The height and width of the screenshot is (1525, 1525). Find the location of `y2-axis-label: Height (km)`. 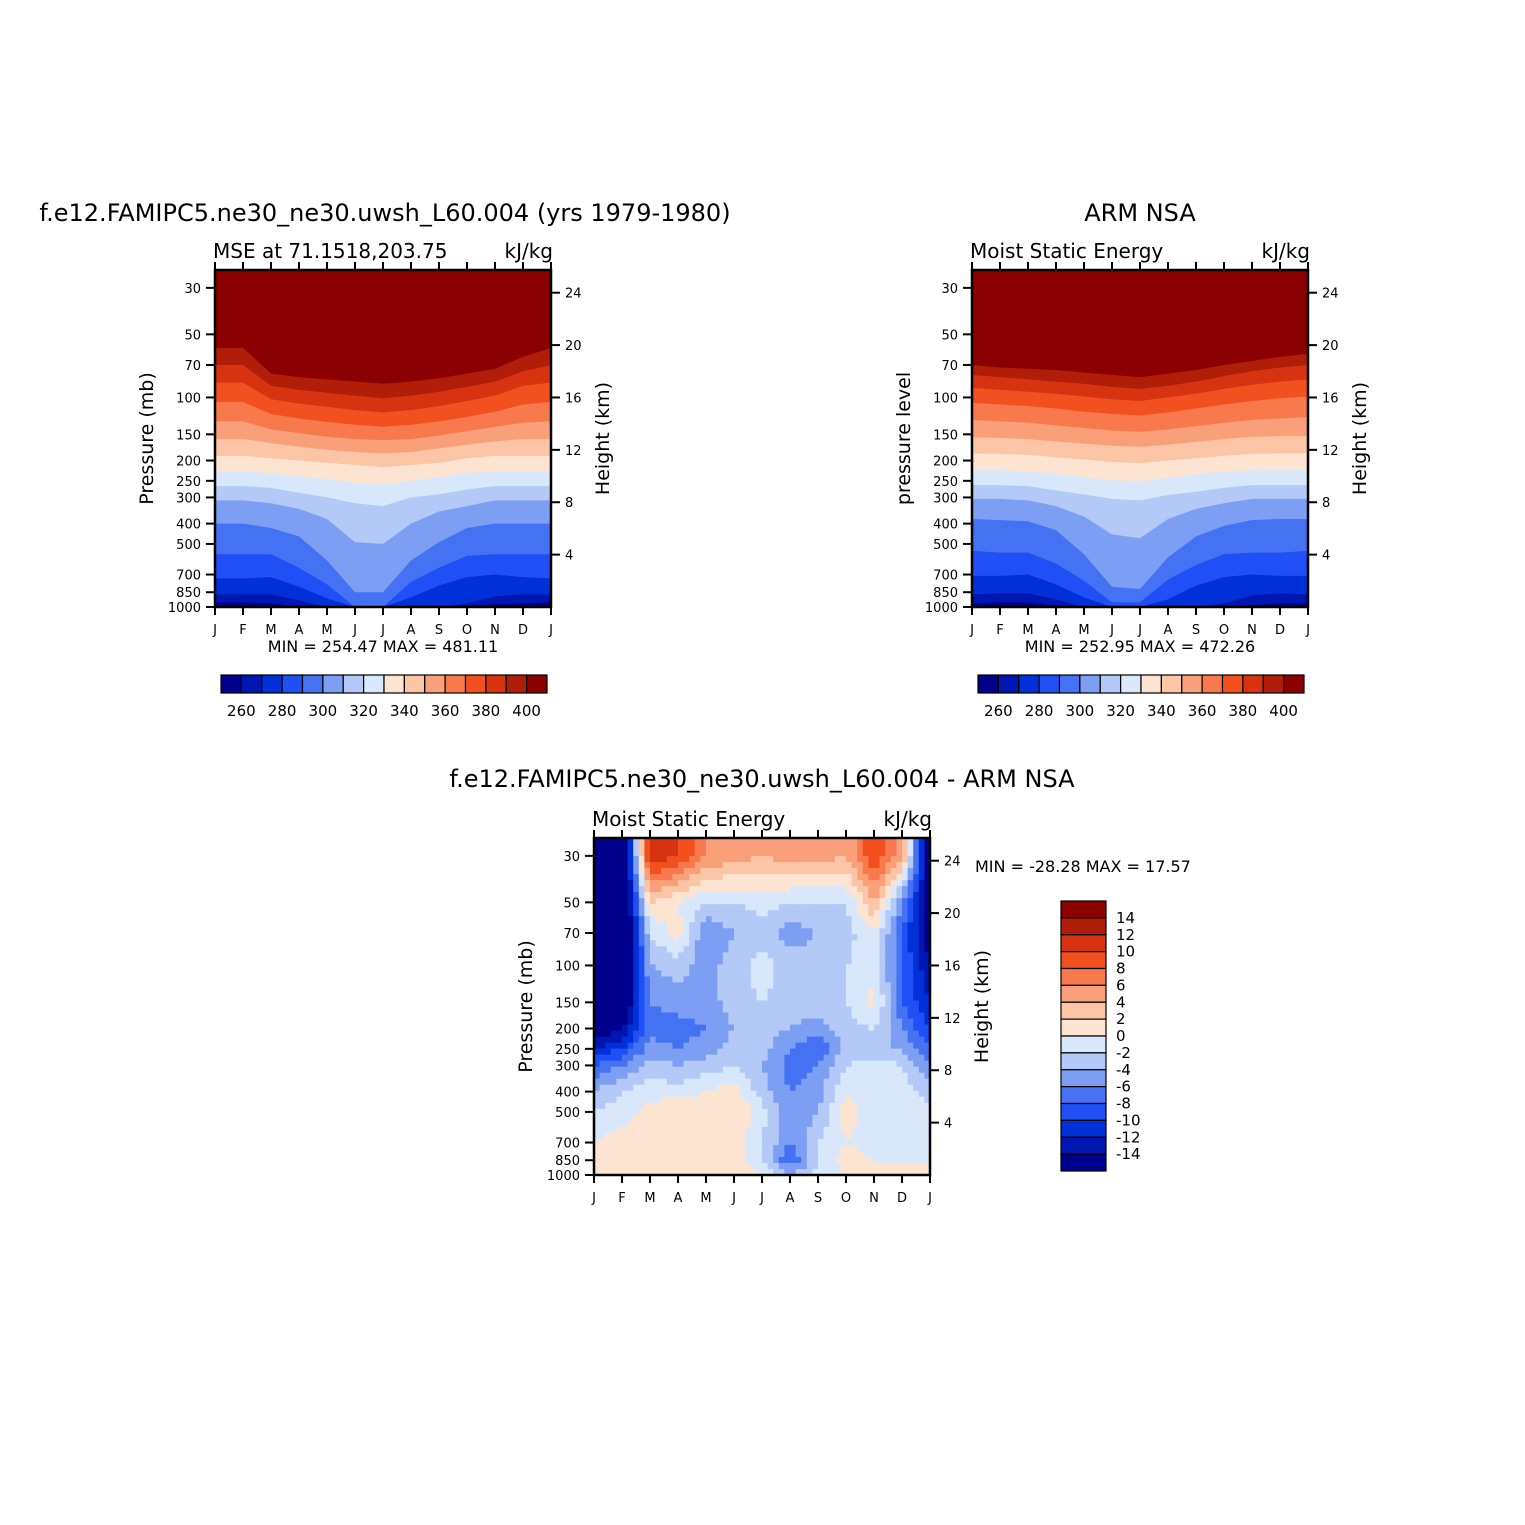

y2-axis-label: Height (km) is located at coordinates (982, 1006).